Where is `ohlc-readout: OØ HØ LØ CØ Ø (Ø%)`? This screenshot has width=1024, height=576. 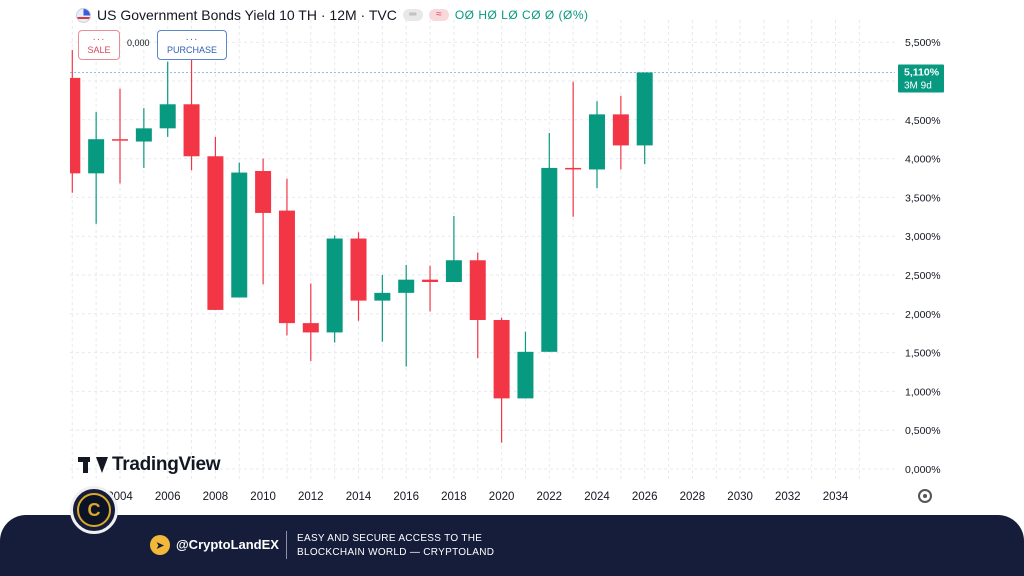 ohlc-readout: OØ HØ LØ CØ Ø (Ø%) is located at coordinates (521, 15).